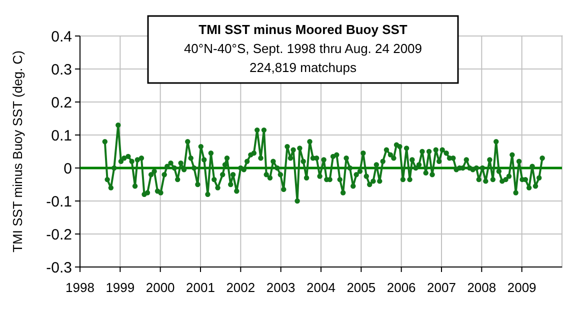 Image resolution: width=576 pixels, height=326 pixels. What do you see at coordinates (361, 287) in the screenshot?
I see `x-tick-label: 2005` at bounding box center [361, 287].